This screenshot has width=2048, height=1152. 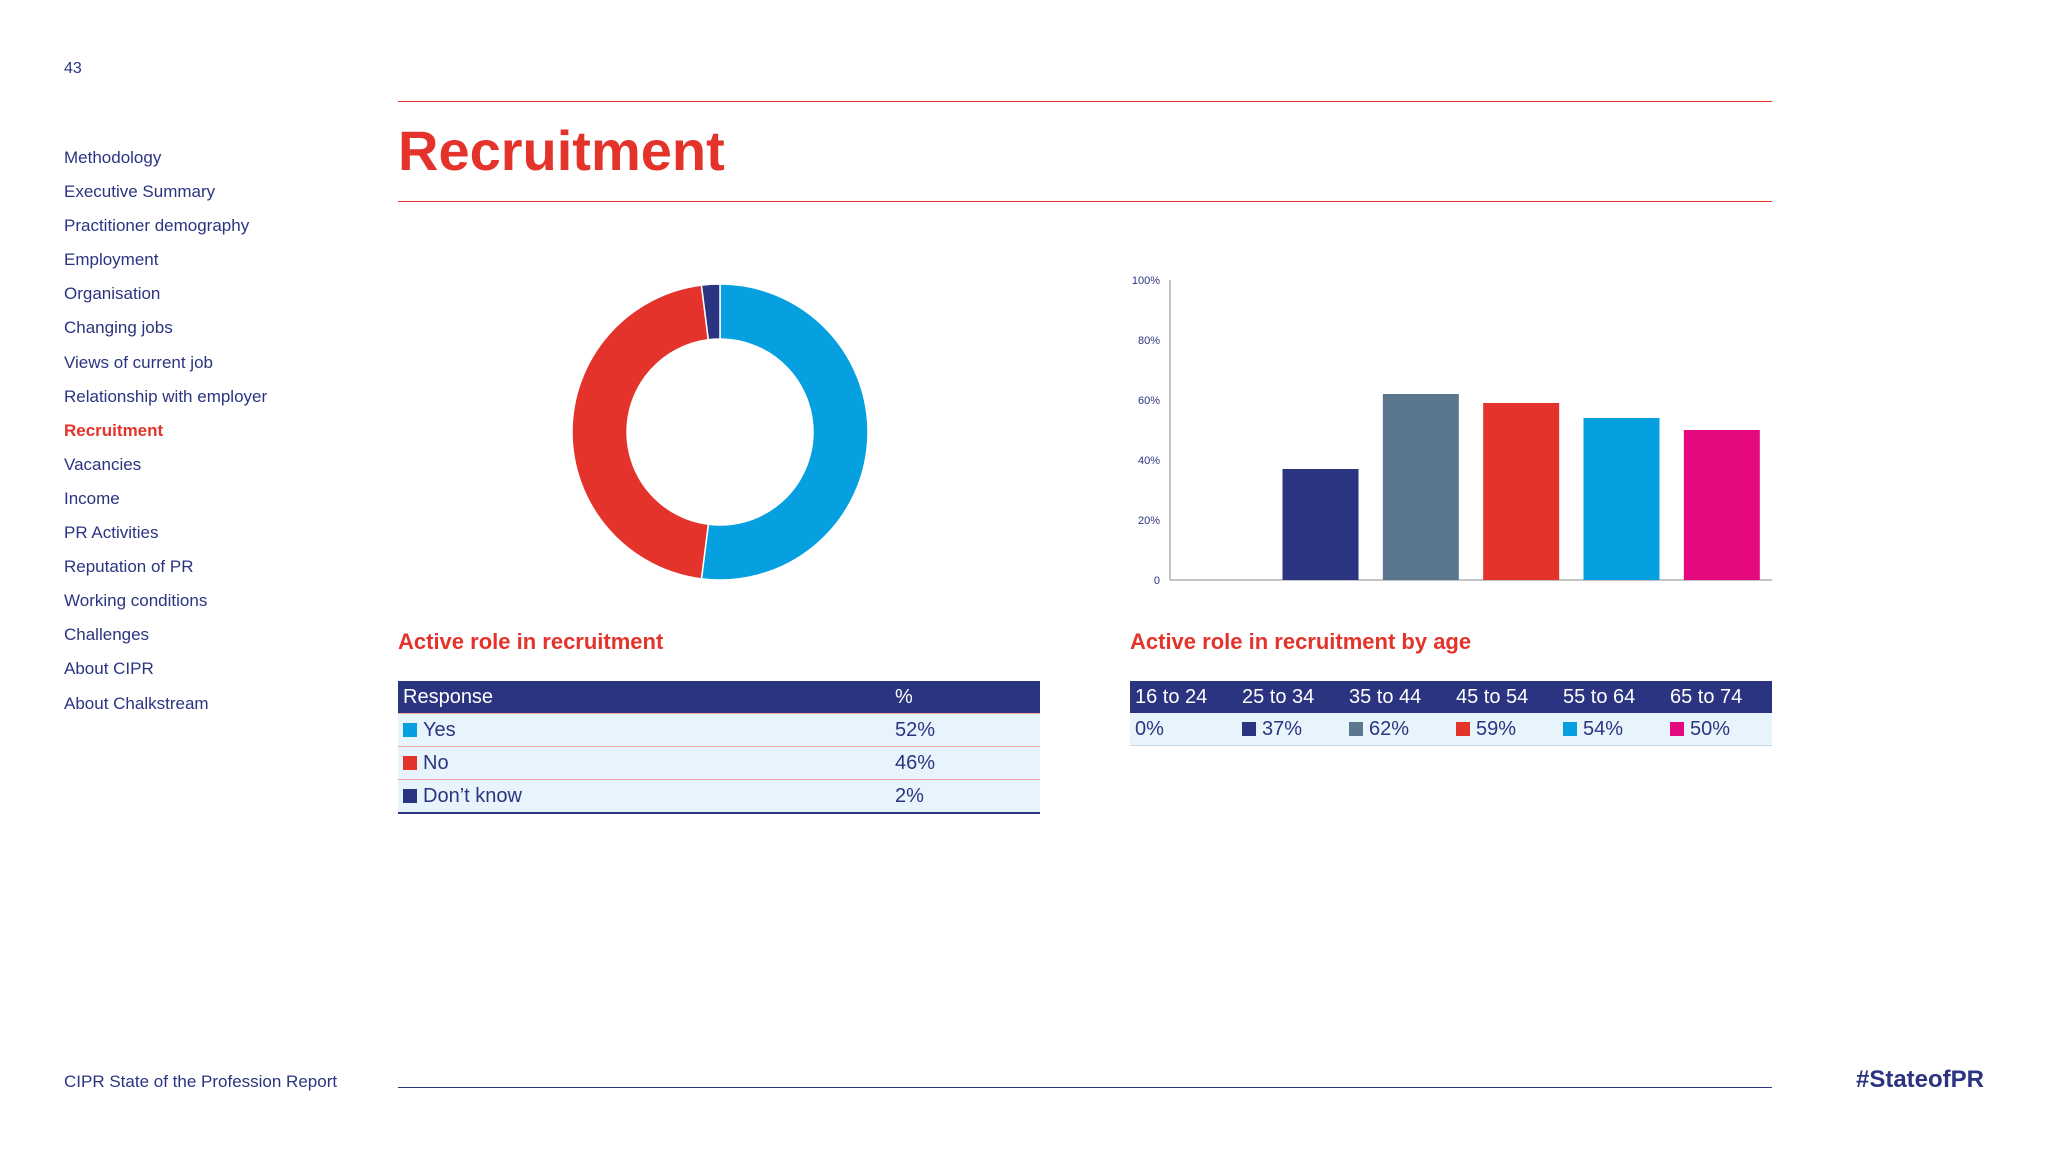 I want to click on response-cell: Don’t know, so click(x=644, y=796).